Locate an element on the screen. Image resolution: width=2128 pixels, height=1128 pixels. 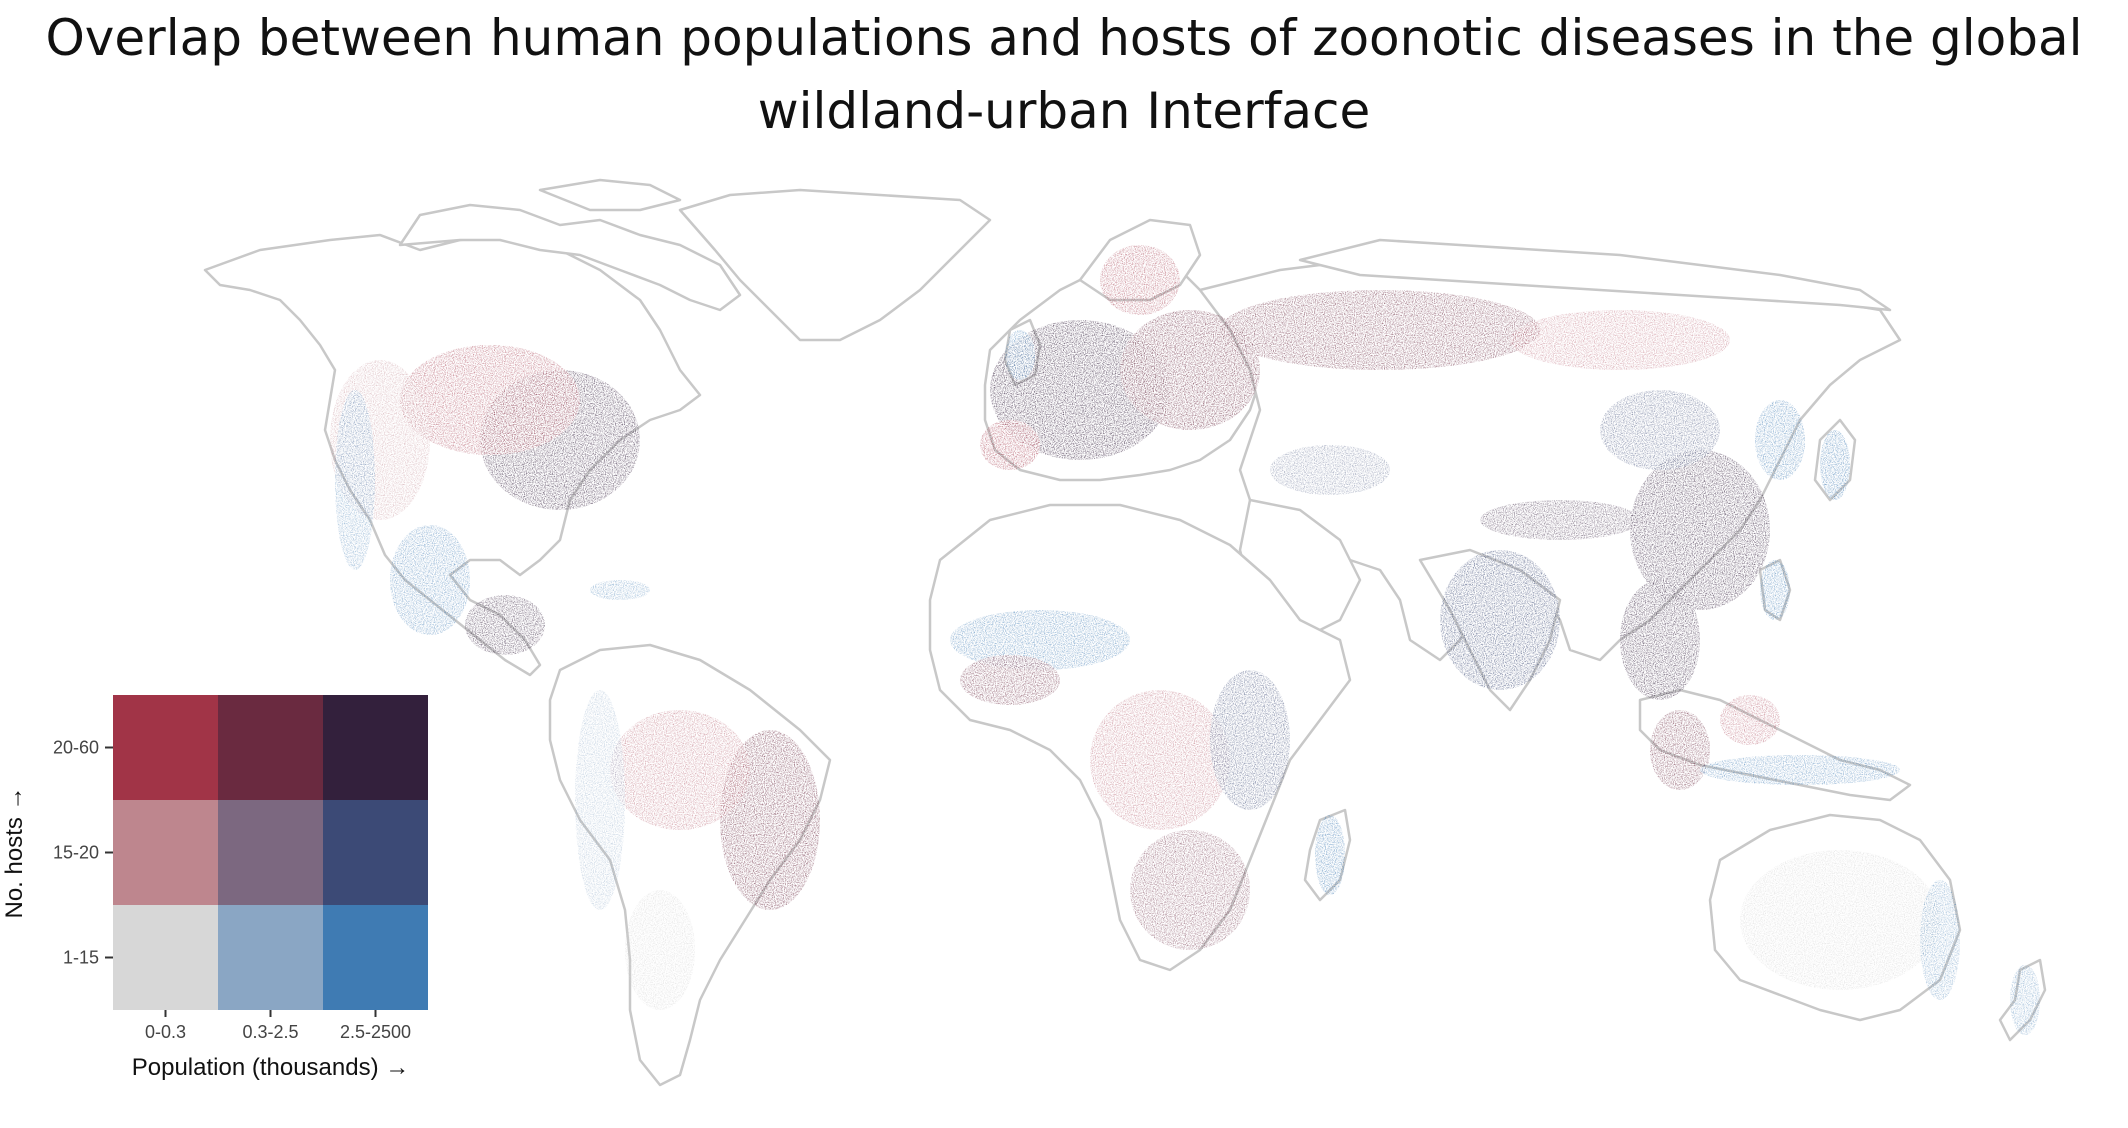
overlay-middle-east is located at coordinates (1330, 470).